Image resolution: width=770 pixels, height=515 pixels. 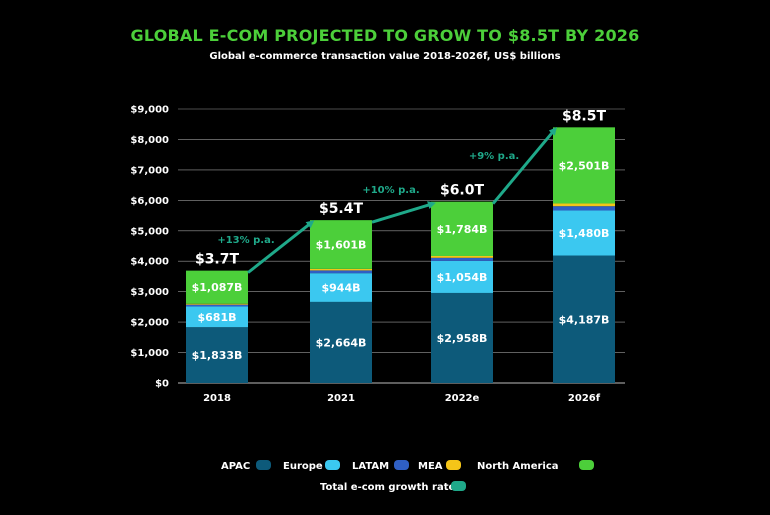 What do you see at coordinates (235, 466) in the screenshot?
I see `legend-label: APAC` at bounding box center [235, 466].